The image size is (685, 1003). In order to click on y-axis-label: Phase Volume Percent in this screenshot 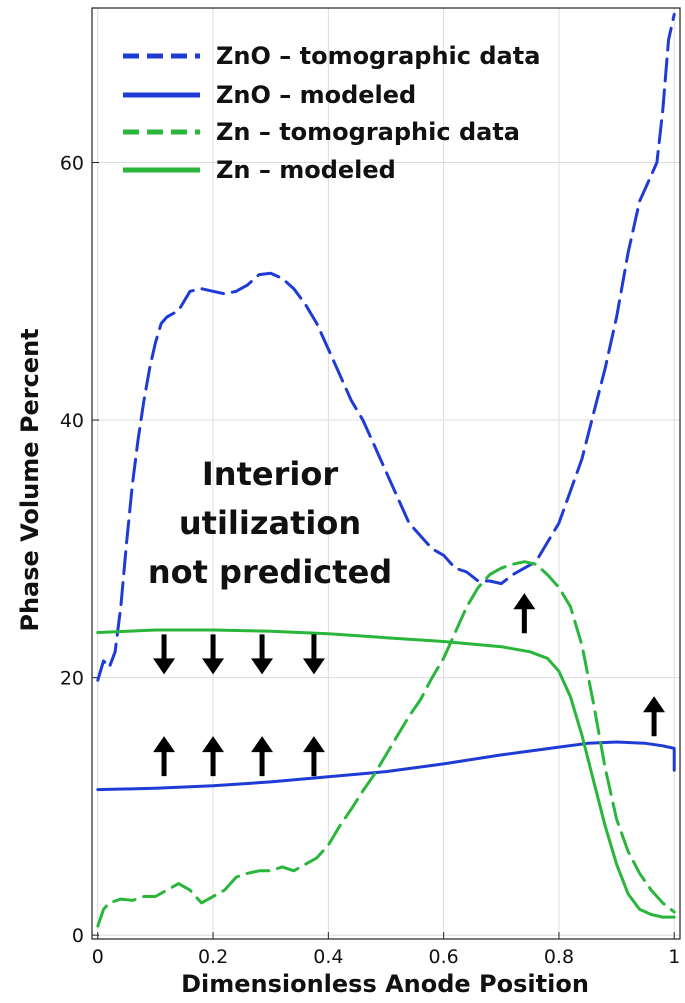, I will do `click(30, 479)`.